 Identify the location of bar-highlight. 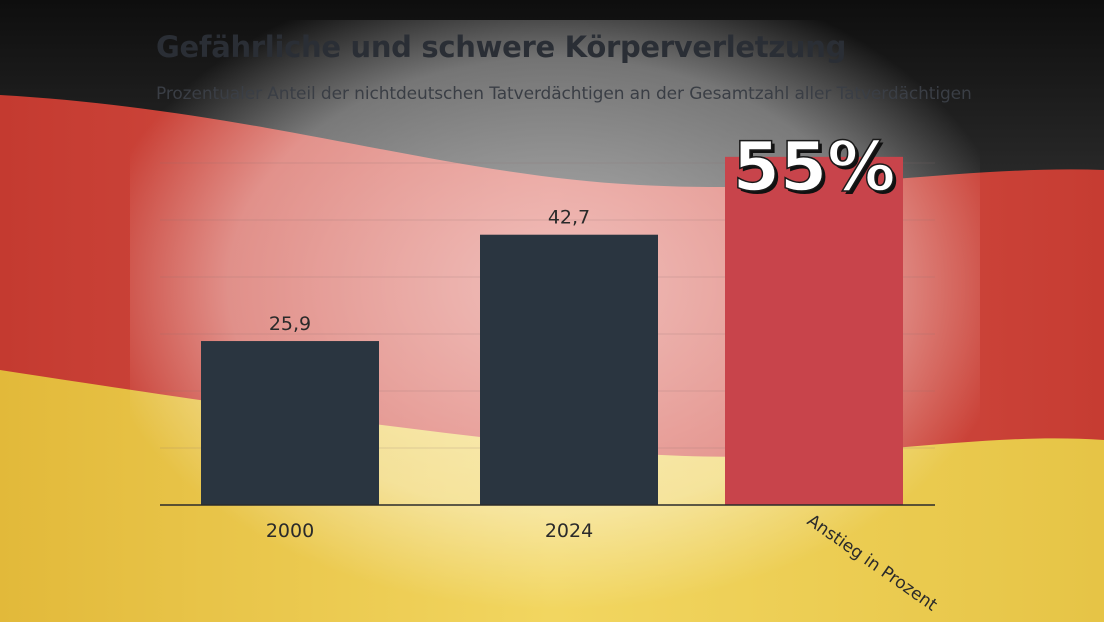
(814, 330).